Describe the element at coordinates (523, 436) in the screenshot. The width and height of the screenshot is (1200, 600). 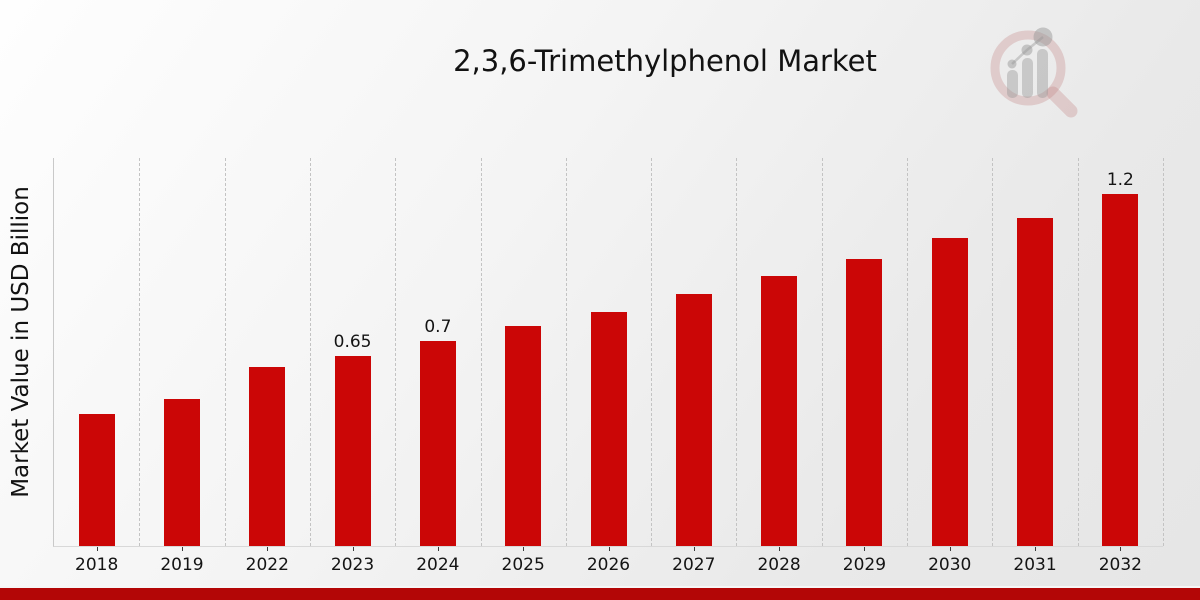
I see `bar-2025` at that location.